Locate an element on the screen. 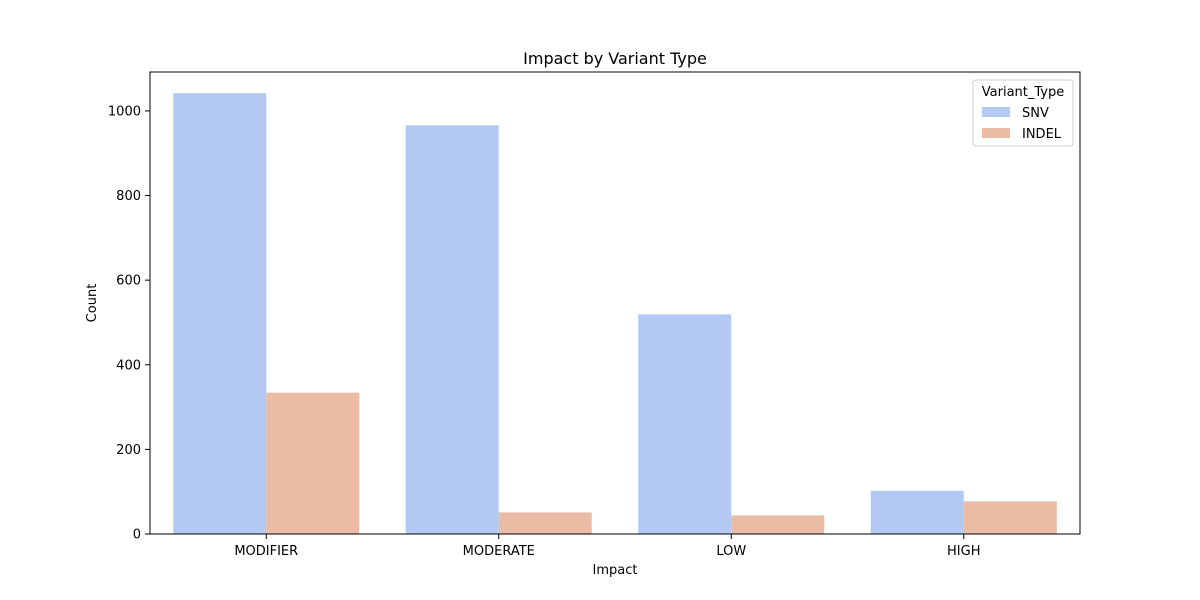 The image size is (1200, 600). y-tick-label: 400 is located at coordinates (128, 365).